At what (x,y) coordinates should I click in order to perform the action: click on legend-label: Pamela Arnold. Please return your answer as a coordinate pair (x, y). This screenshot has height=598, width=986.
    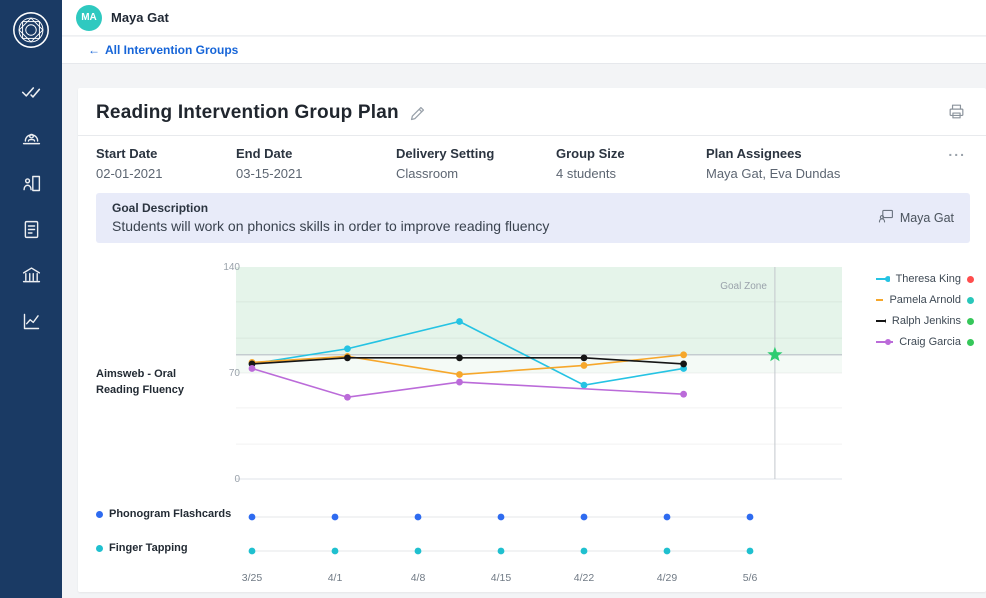
    Looking at the image, I should click on (925, 300).